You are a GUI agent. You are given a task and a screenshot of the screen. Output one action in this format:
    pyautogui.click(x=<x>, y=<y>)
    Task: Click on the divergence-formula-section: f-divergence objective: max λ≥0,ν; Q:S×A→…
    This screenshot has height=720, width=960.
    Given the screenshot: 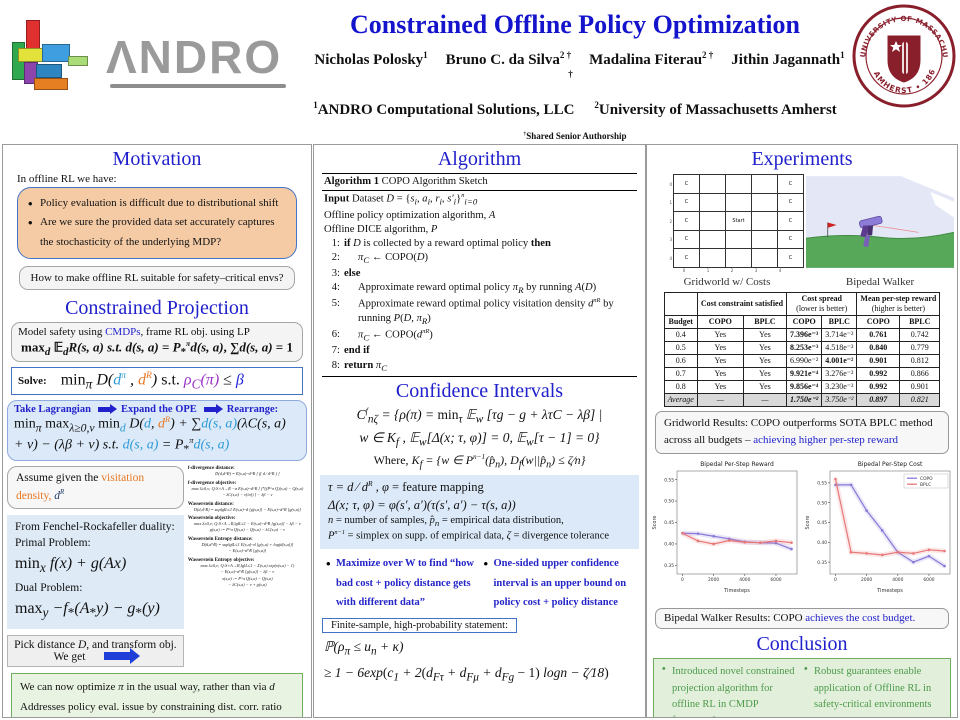 What is the action you would take?
    pyautogui.click(x=245, y=489)
    